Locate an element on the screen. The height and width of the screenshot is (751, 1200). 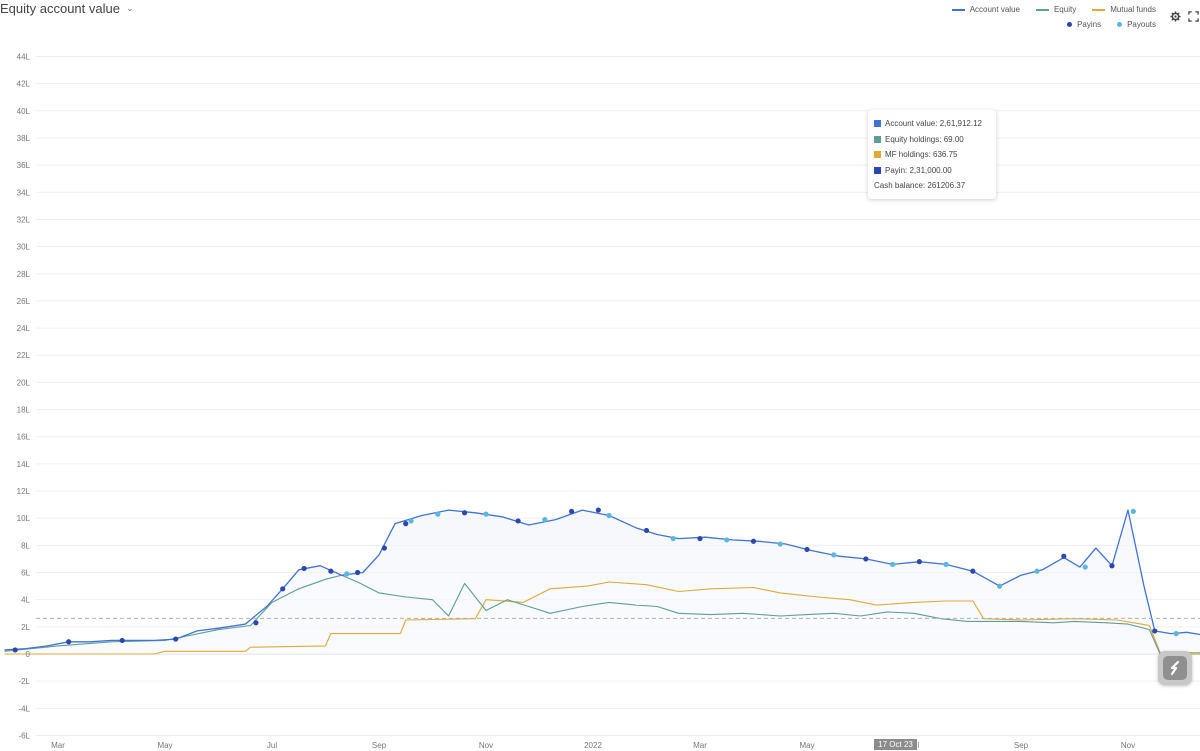
y-tick-label: 20L is located at coordinates (24, 382).